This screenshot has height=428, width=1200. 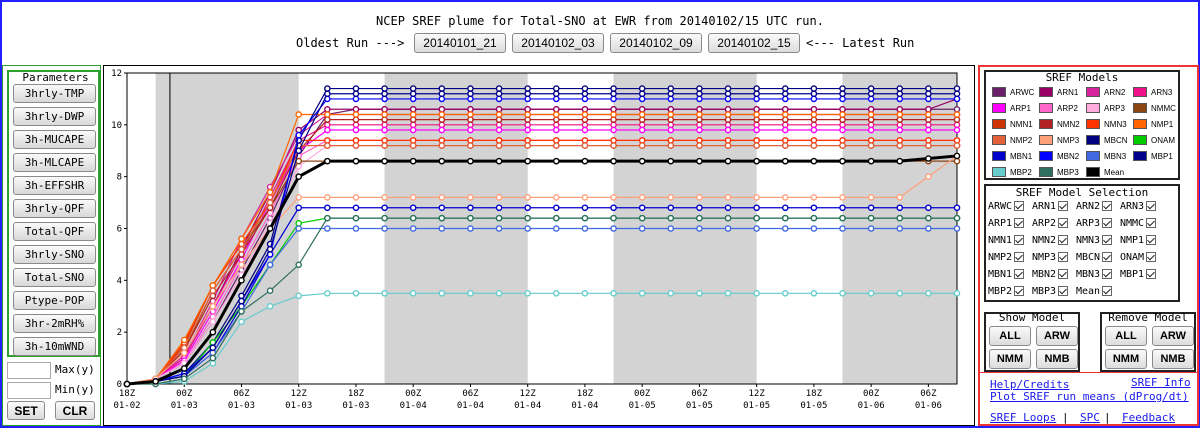 What do you see at coordinates (1063, 291) in the screenshot?
I see `select-checkbox-mbp3` at bounding box center [1063, 291].